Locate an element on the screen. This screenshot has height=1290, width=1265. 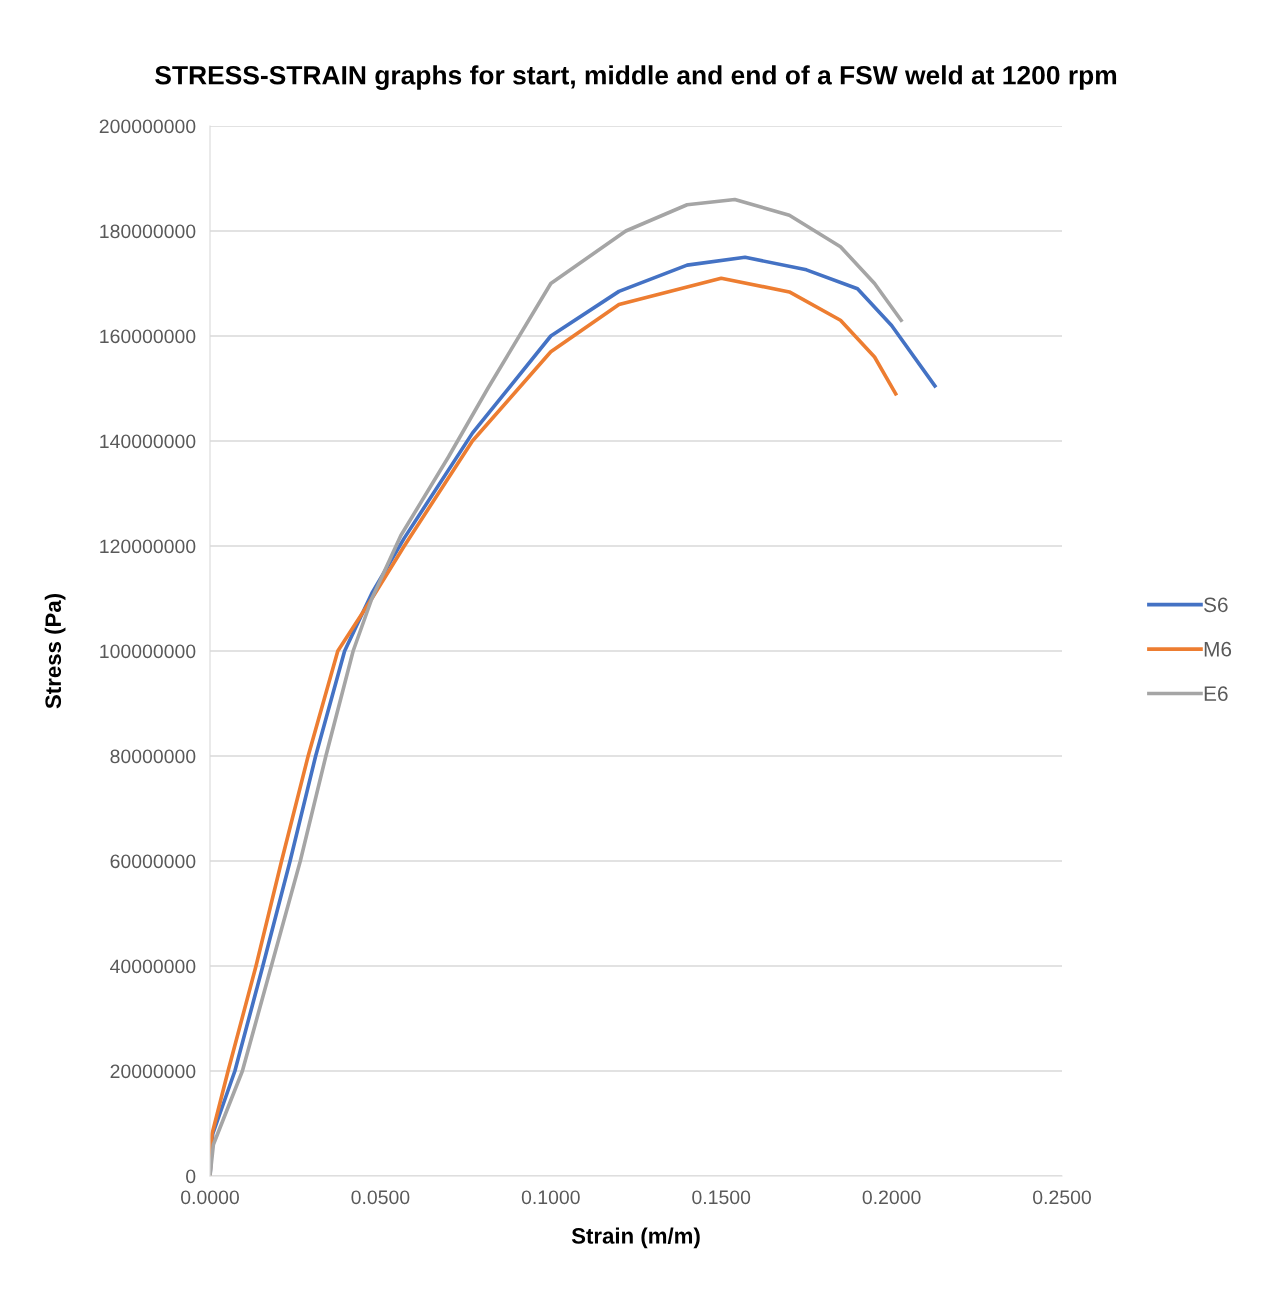
x-axis-title: Strain (m/m) is located at coordinates (635, 1238).